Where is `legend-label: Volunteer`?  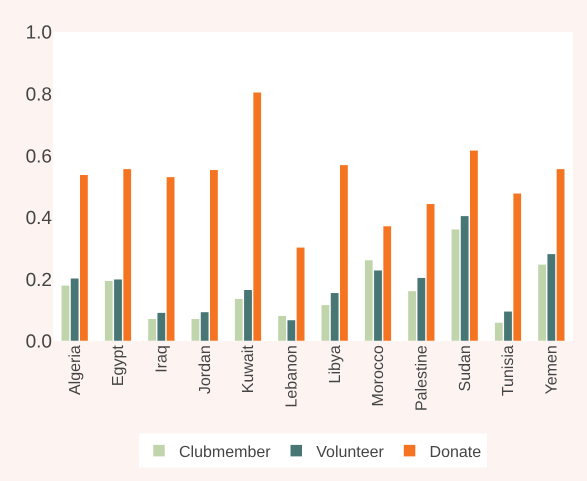
legend-label: Volunteer is located at coordinates (350, 452).